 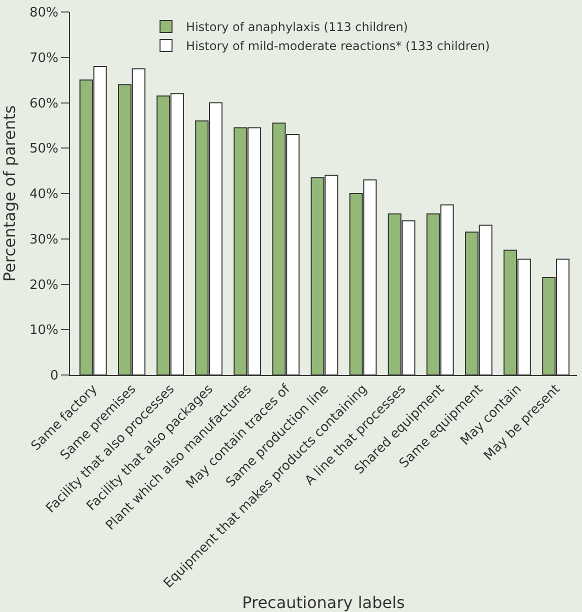 I want to click on y-tick-label: 60%, so click(x=43, y=104).